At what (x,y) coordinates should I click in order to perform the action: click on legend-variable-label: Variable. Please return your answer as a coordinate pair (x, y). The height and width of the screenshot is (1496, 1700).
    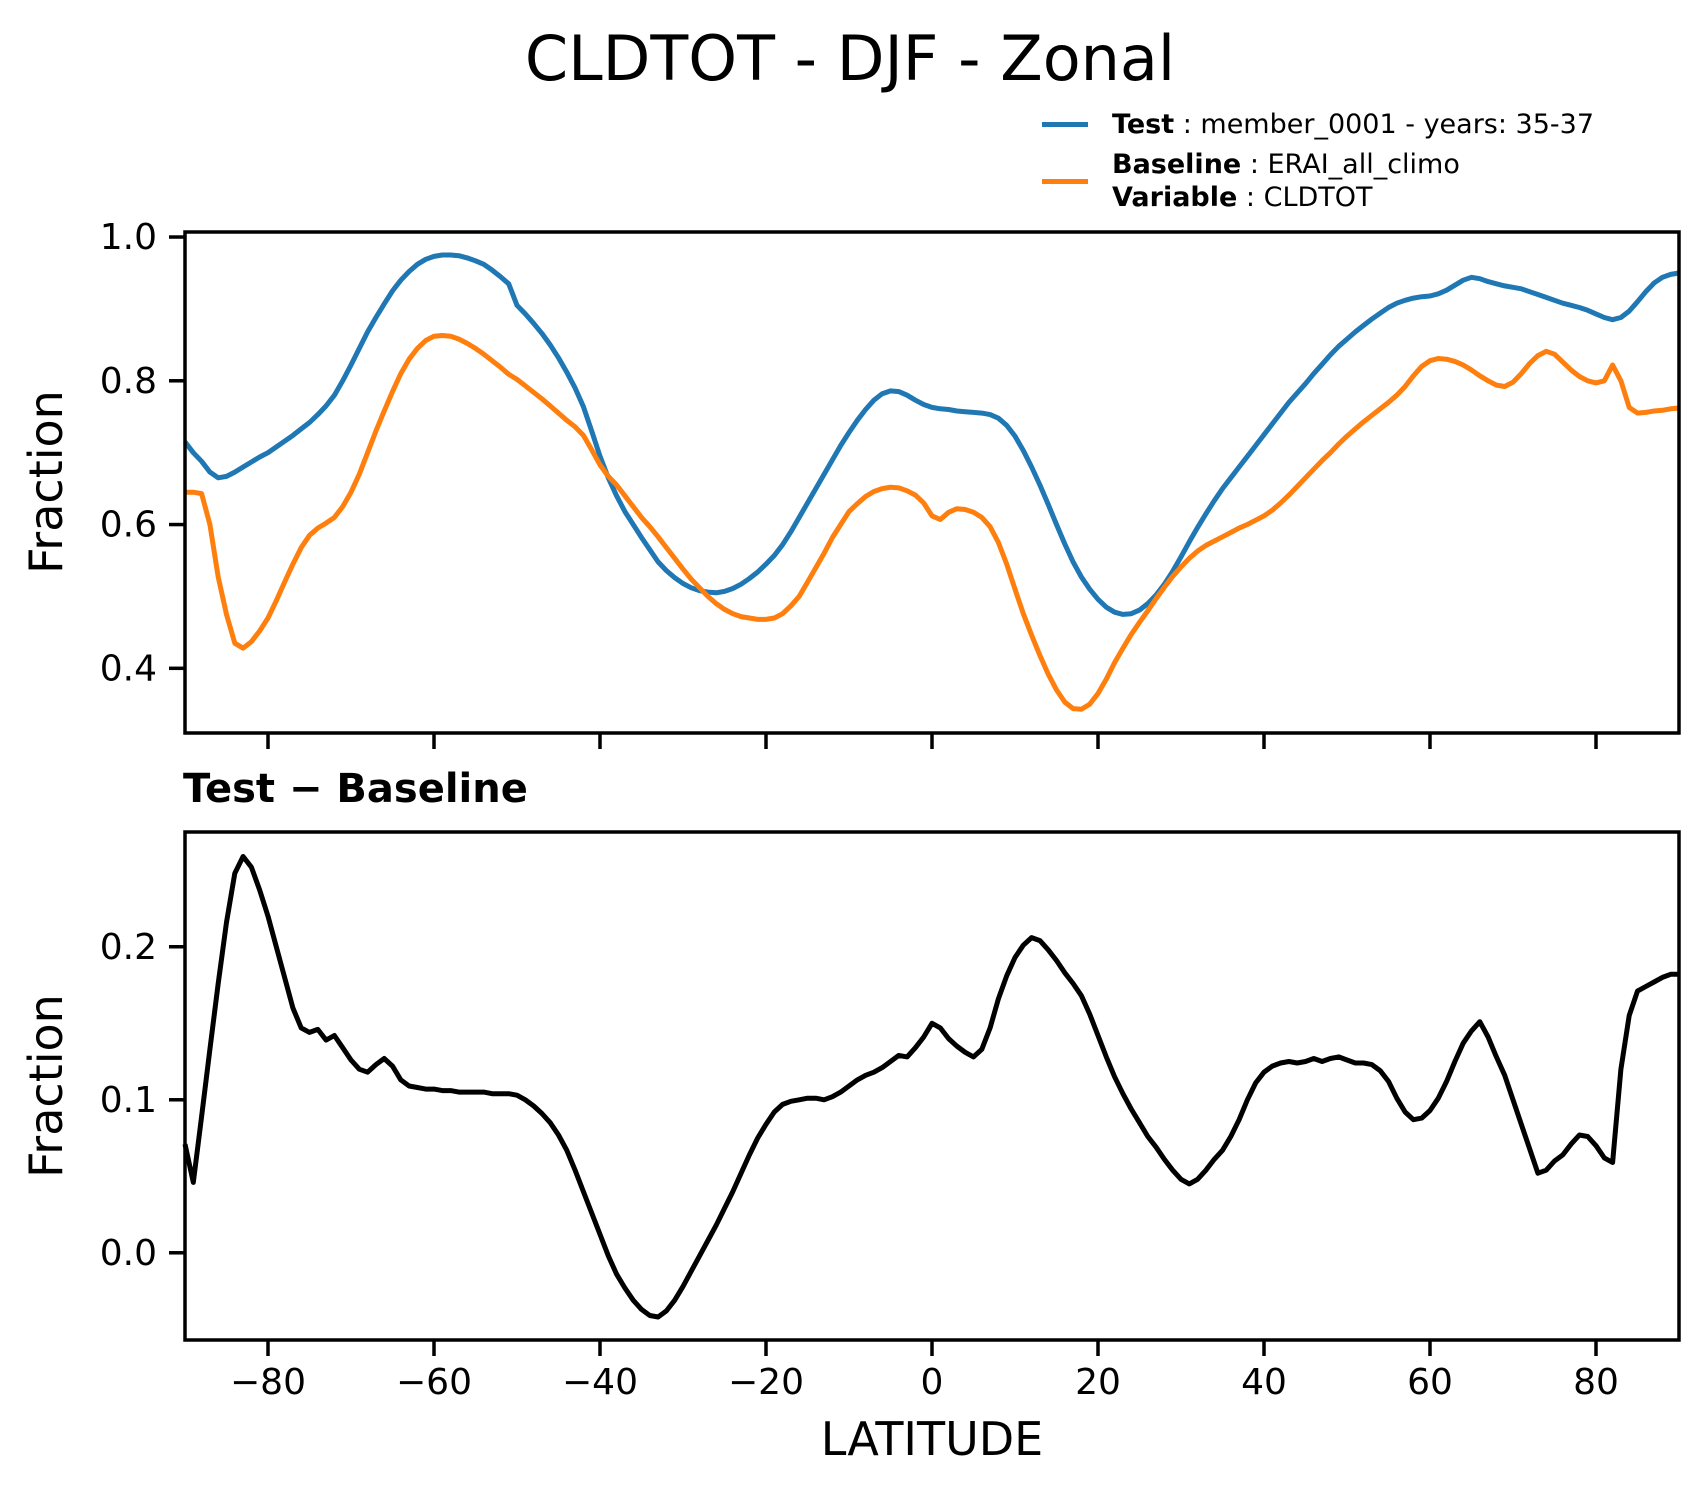
    Looking at the image, I should click on (1175, 197).